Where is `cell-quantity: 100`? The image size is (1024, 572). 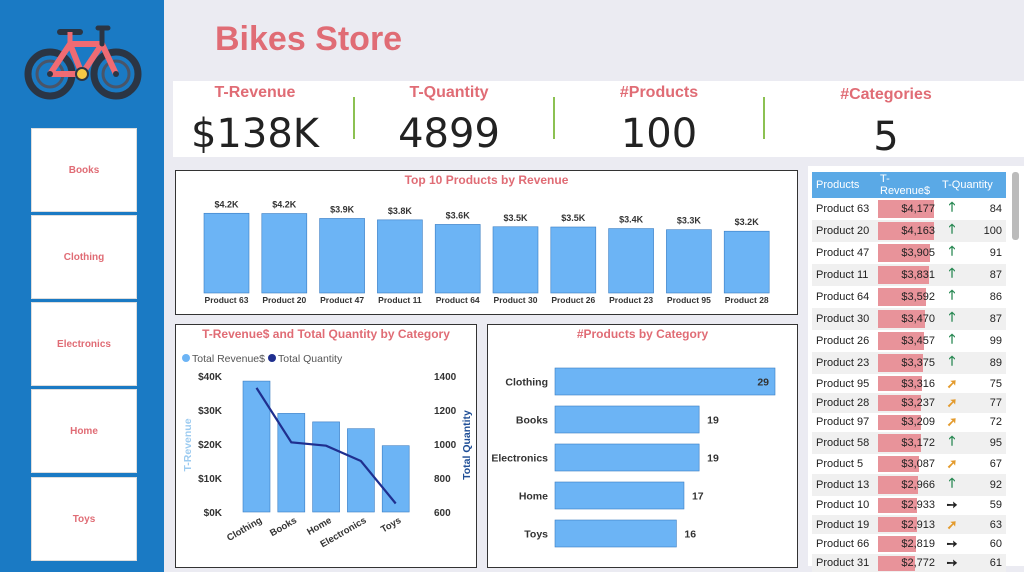
cell-quantity: 100 is located at coordinates (986, 231).